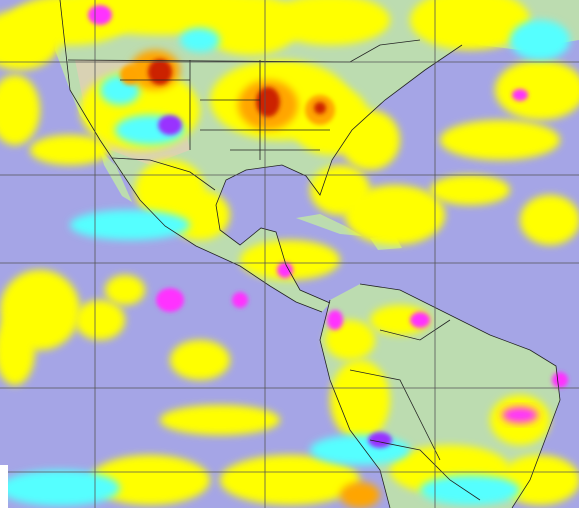 This screenshot has height=508, width=579. I want to click on state-borders, so click(225, 110).